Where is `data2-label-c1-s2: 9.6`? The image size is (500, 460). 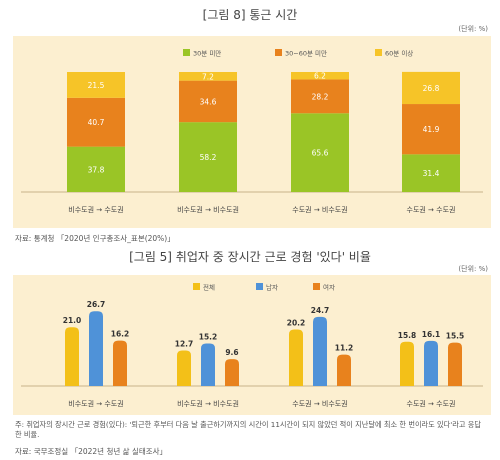 data2-label-c1-s2: 9.6 is located at coordinates (231, 352).